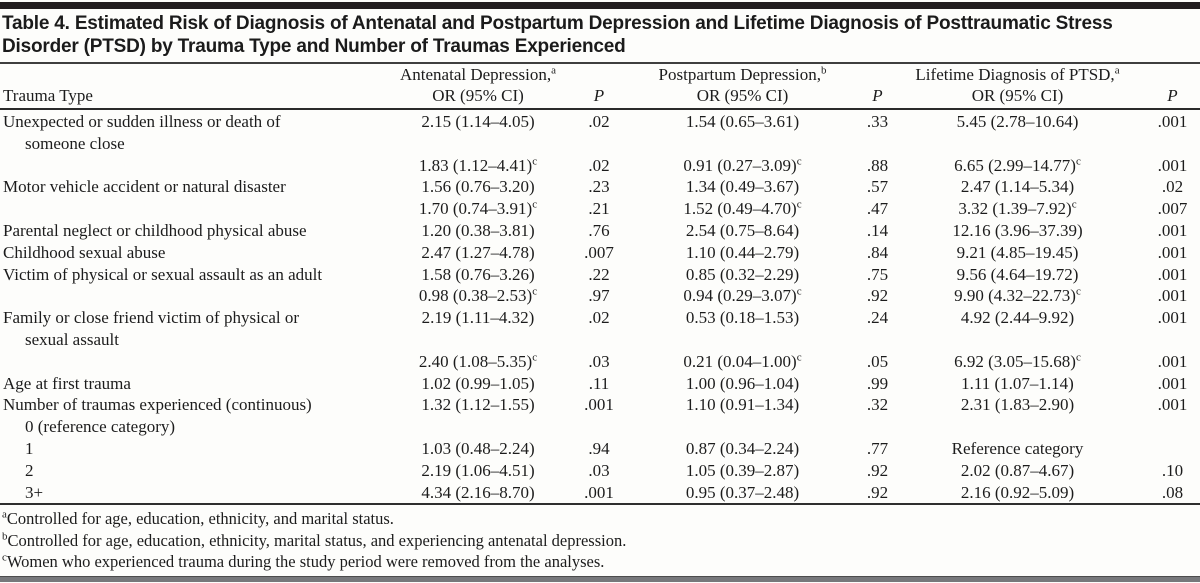  Describe the element at coordinates (1172, 95) in the screenshot. I see `p-label: P` at that location.